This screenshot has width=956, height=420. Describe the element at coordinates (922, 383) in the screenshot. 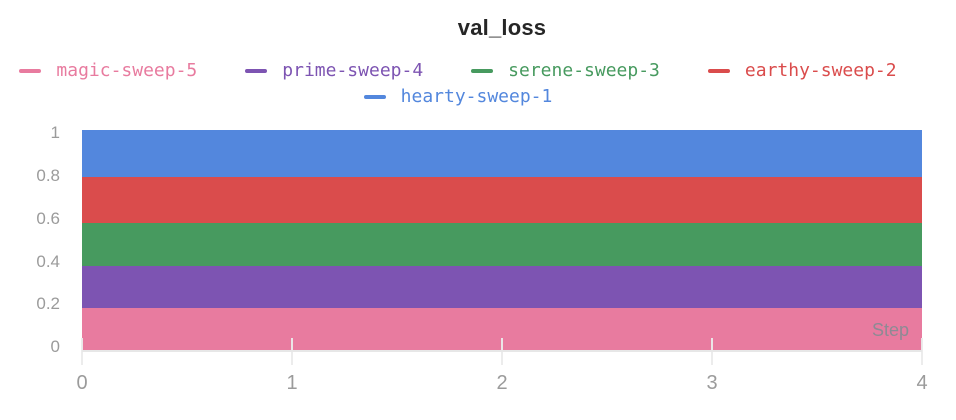

I see `x-tick-label: 4` at that location.